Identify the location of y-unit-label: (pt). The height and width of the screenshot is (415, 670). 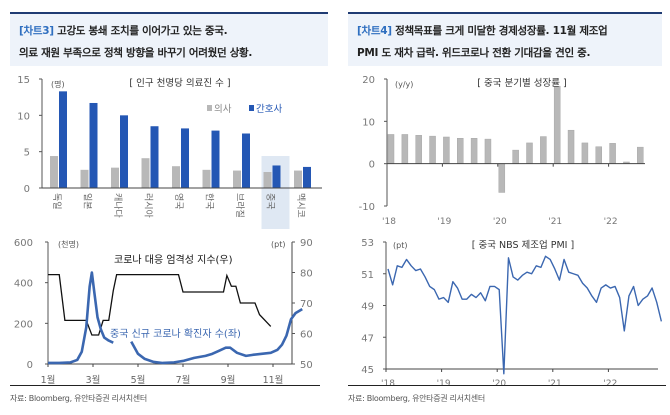
(400, 245).